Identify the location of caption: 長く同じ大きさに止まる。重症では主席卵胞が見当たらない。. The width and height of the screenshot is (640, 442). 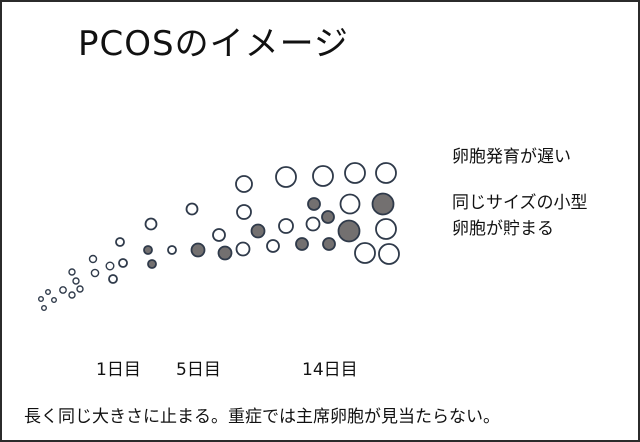
(262, 417).